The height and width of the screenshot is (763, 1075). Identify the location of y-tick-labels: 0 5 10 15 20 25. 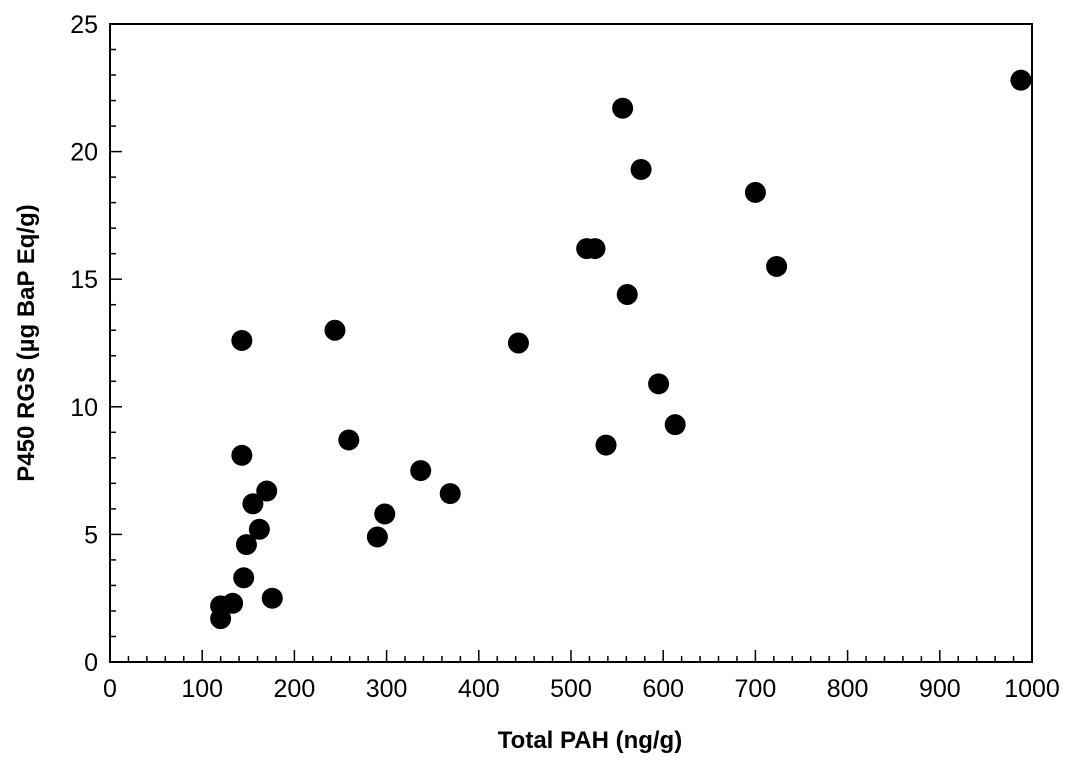
(84, 344).